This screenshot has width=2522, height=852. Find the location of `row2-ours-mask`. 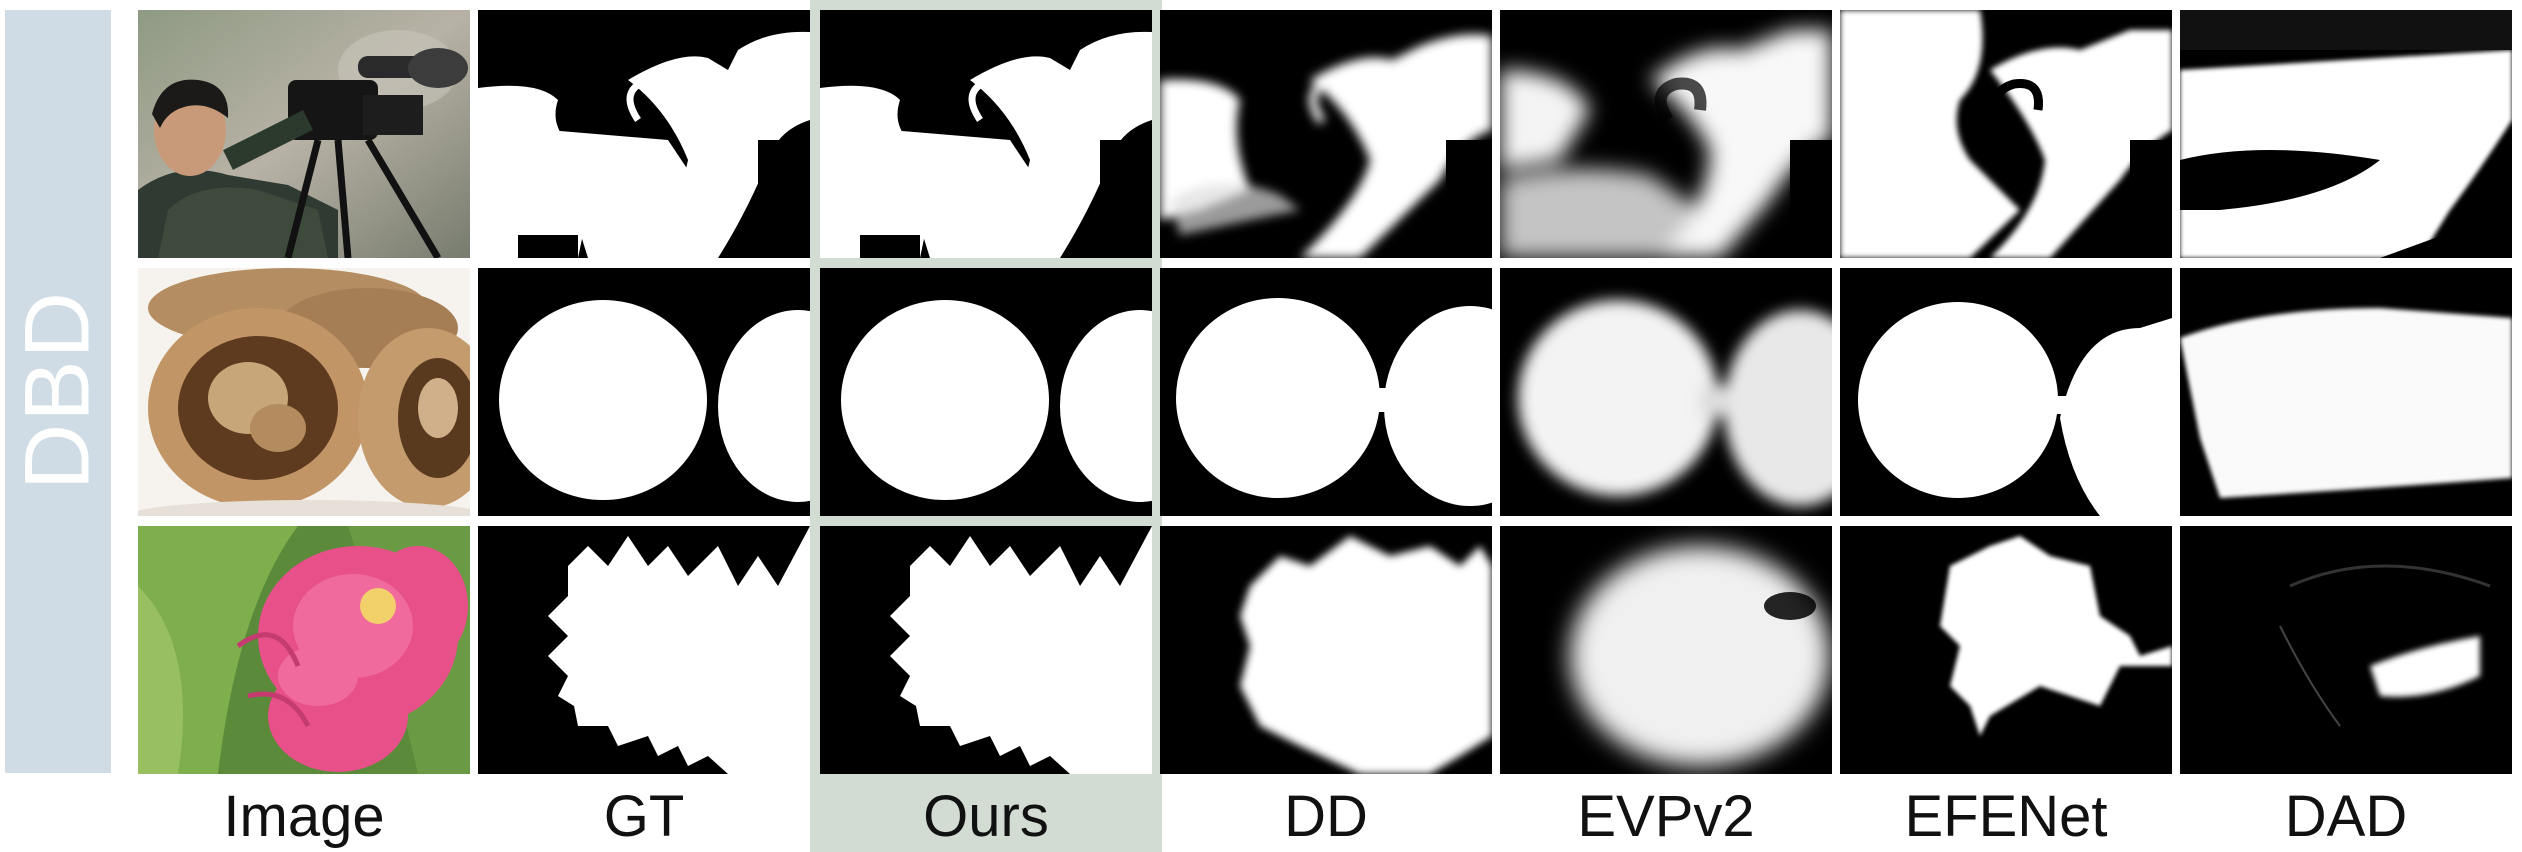

row2-ours-mask is located at coordinates (986, 392).